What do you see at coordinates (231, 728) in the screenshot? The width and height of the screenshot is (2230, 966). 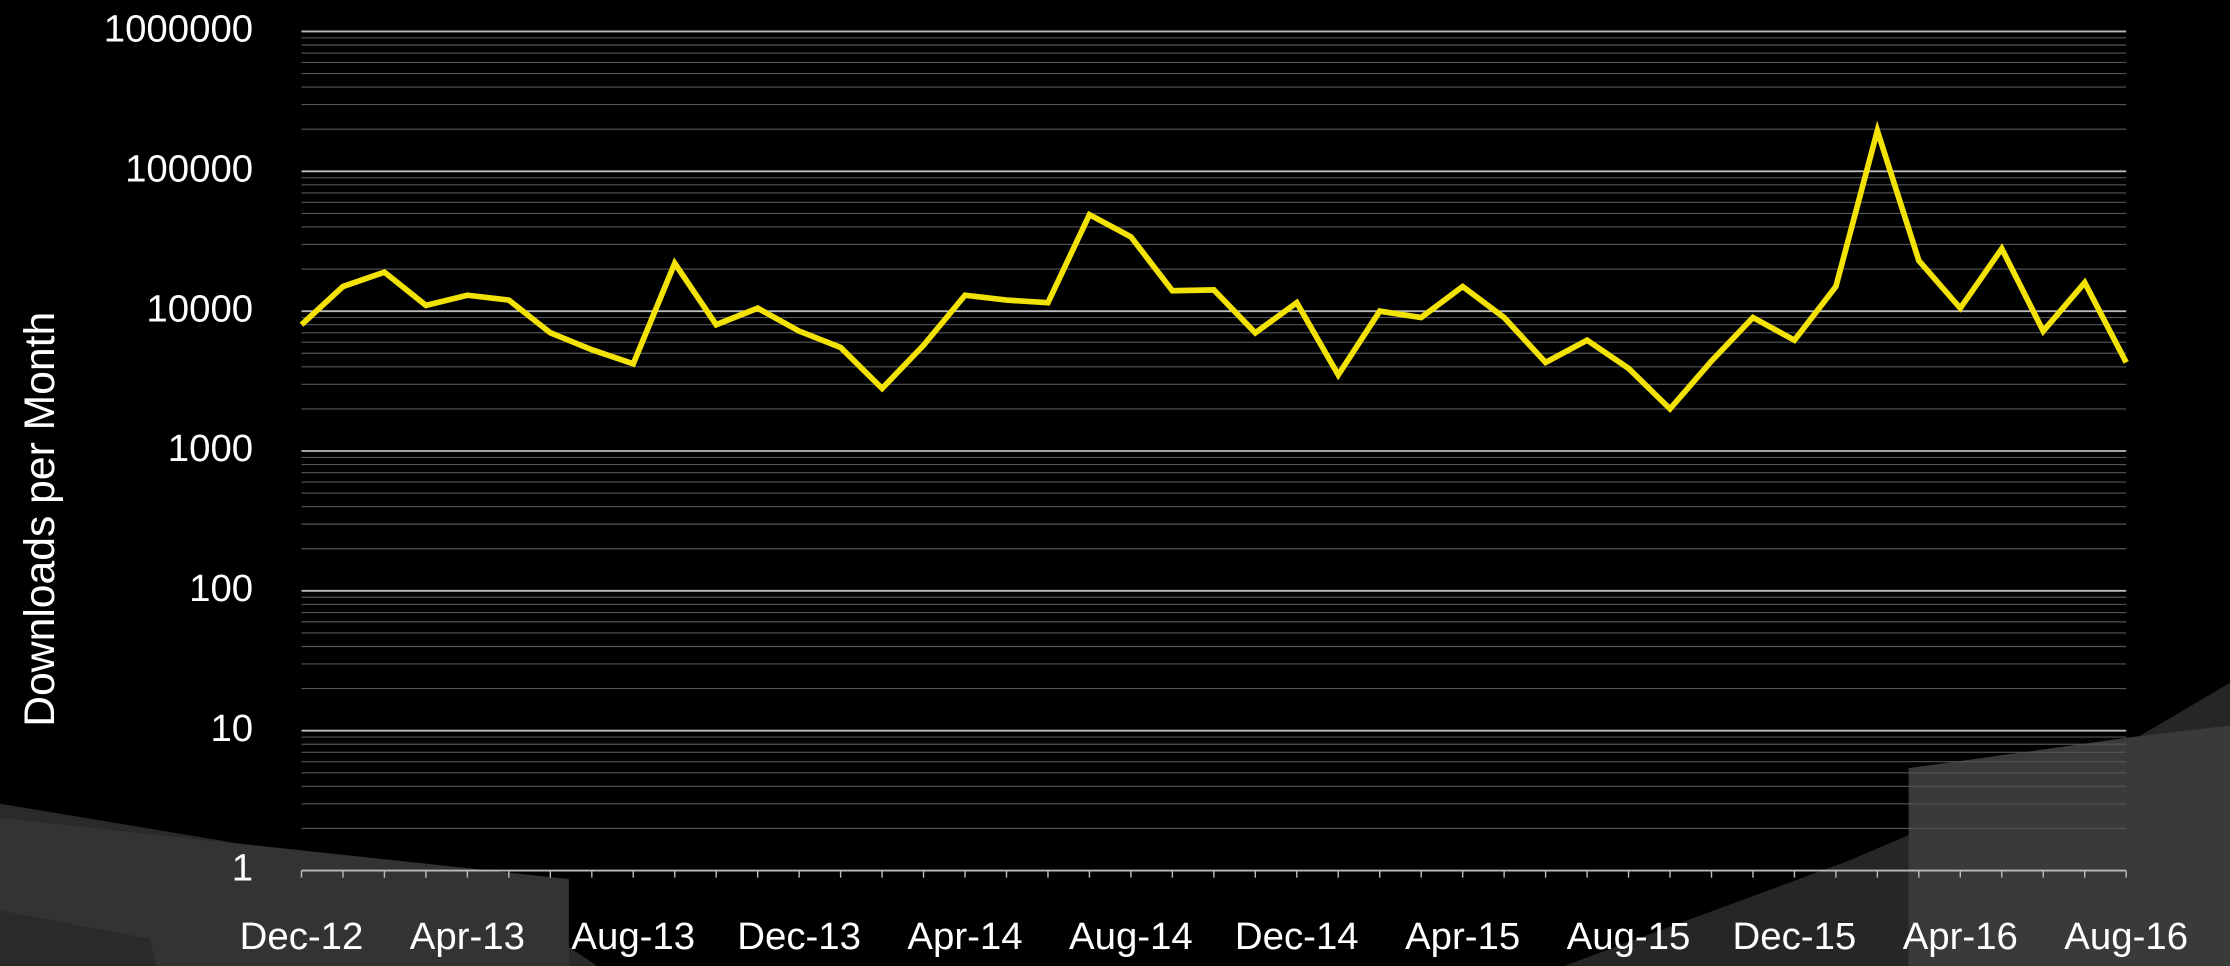 I see `y-tick-label: 10` at bounding box center [231, 728].